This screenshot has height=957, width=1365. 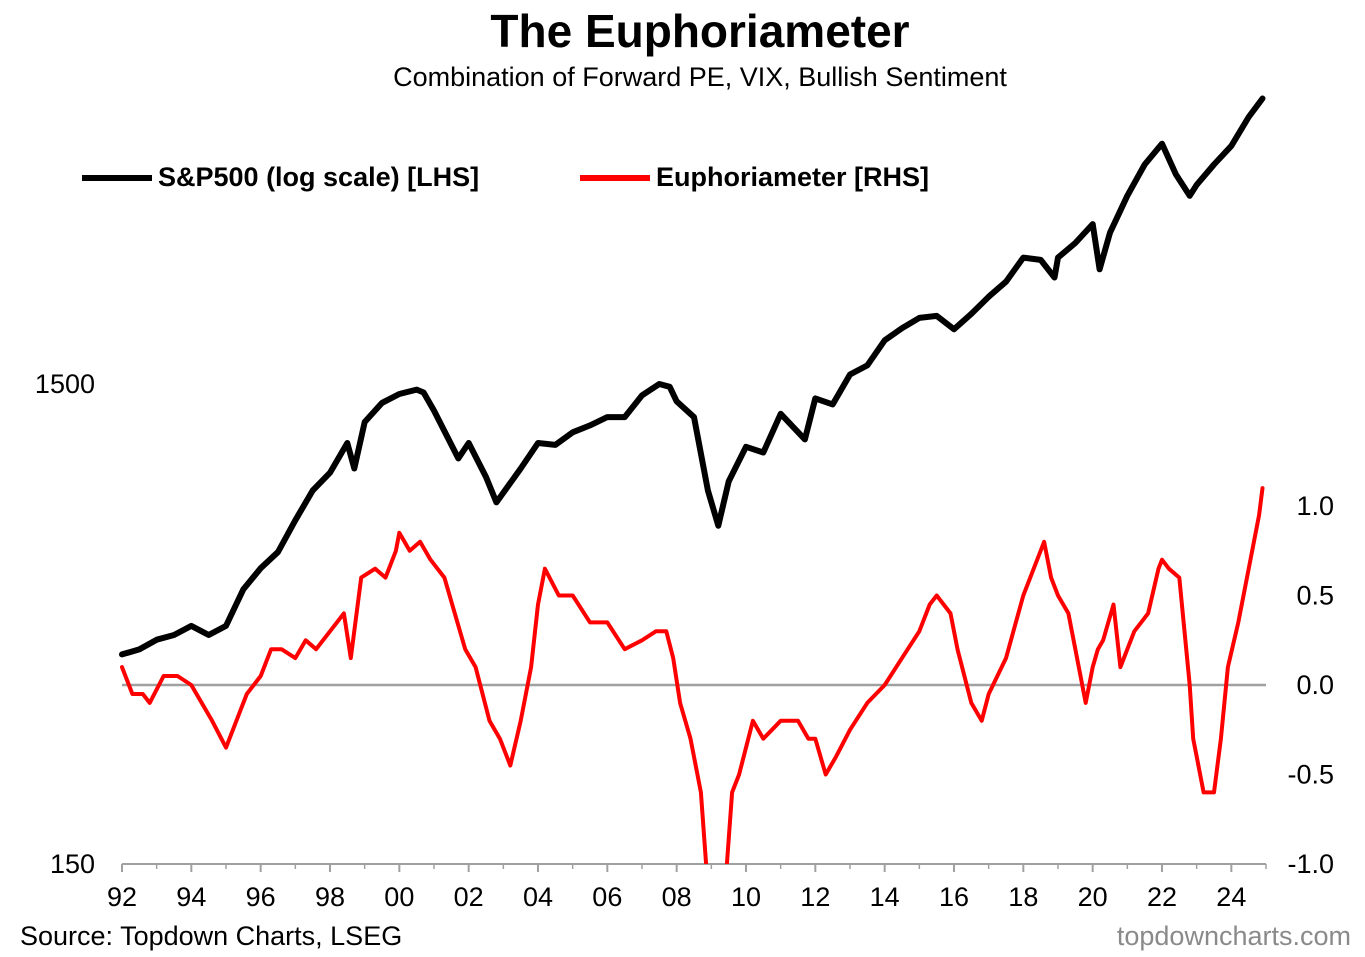 I want to click on source-note: Source: Topdown Charts, LSEG, so click(x=211, y=936).